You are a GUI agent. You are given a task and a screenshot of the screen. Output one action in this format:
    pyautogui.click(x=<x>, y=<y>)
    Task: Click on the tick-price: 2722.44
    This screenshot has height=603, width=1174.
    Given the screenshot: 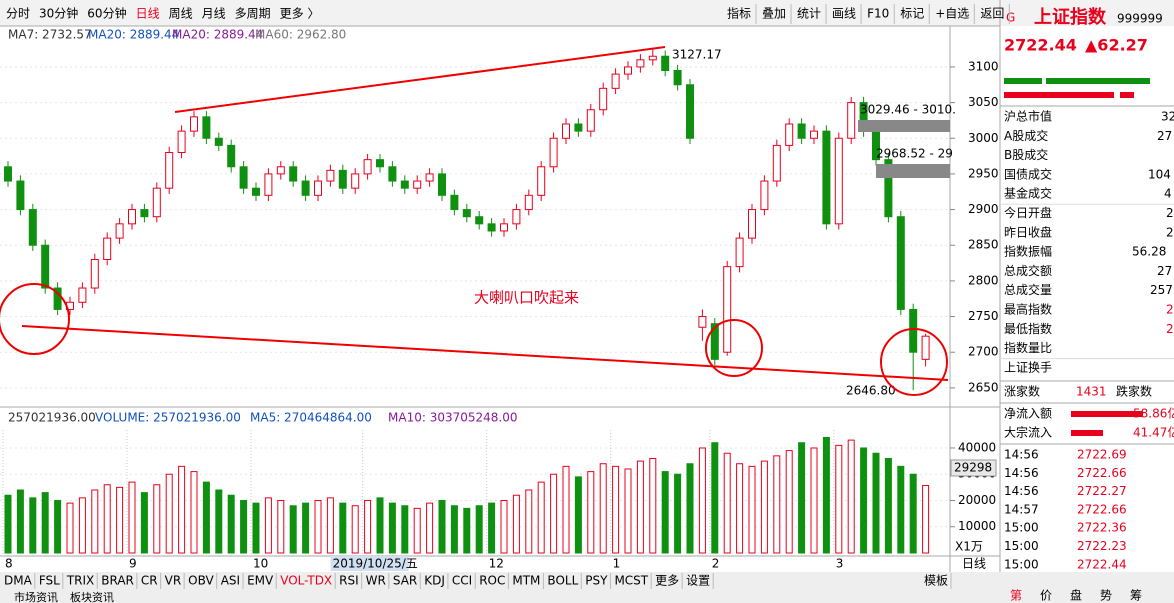 What is the action you would take?
    pyautogui.click(x=1102, y=564)
    